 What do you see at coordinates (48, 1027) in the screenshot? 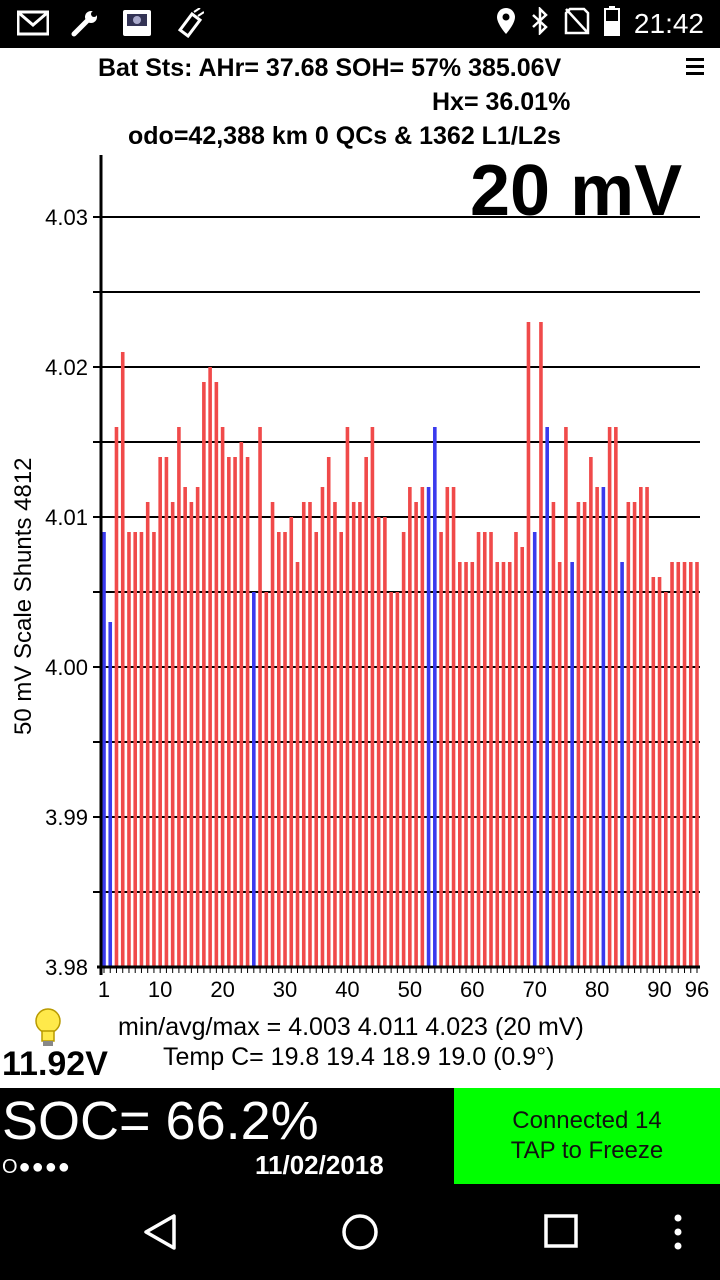
I see `lightbulb-icon` at bounding box center [48, 1027].